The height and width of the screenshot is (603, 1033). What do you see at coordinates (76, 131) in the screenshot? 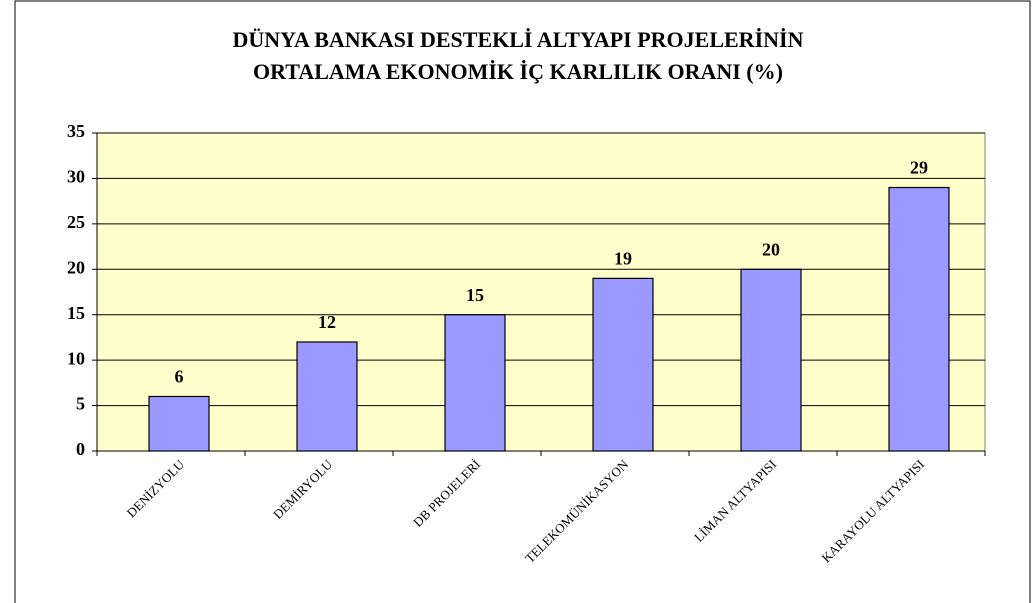
I see `y-tick-label: 35` at bounding box center [76, 131].